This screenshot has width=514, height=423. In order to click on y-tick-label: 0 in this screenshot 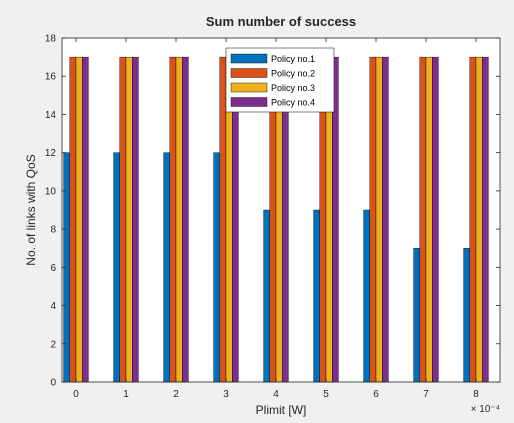, I will do `click(53, 383)`.